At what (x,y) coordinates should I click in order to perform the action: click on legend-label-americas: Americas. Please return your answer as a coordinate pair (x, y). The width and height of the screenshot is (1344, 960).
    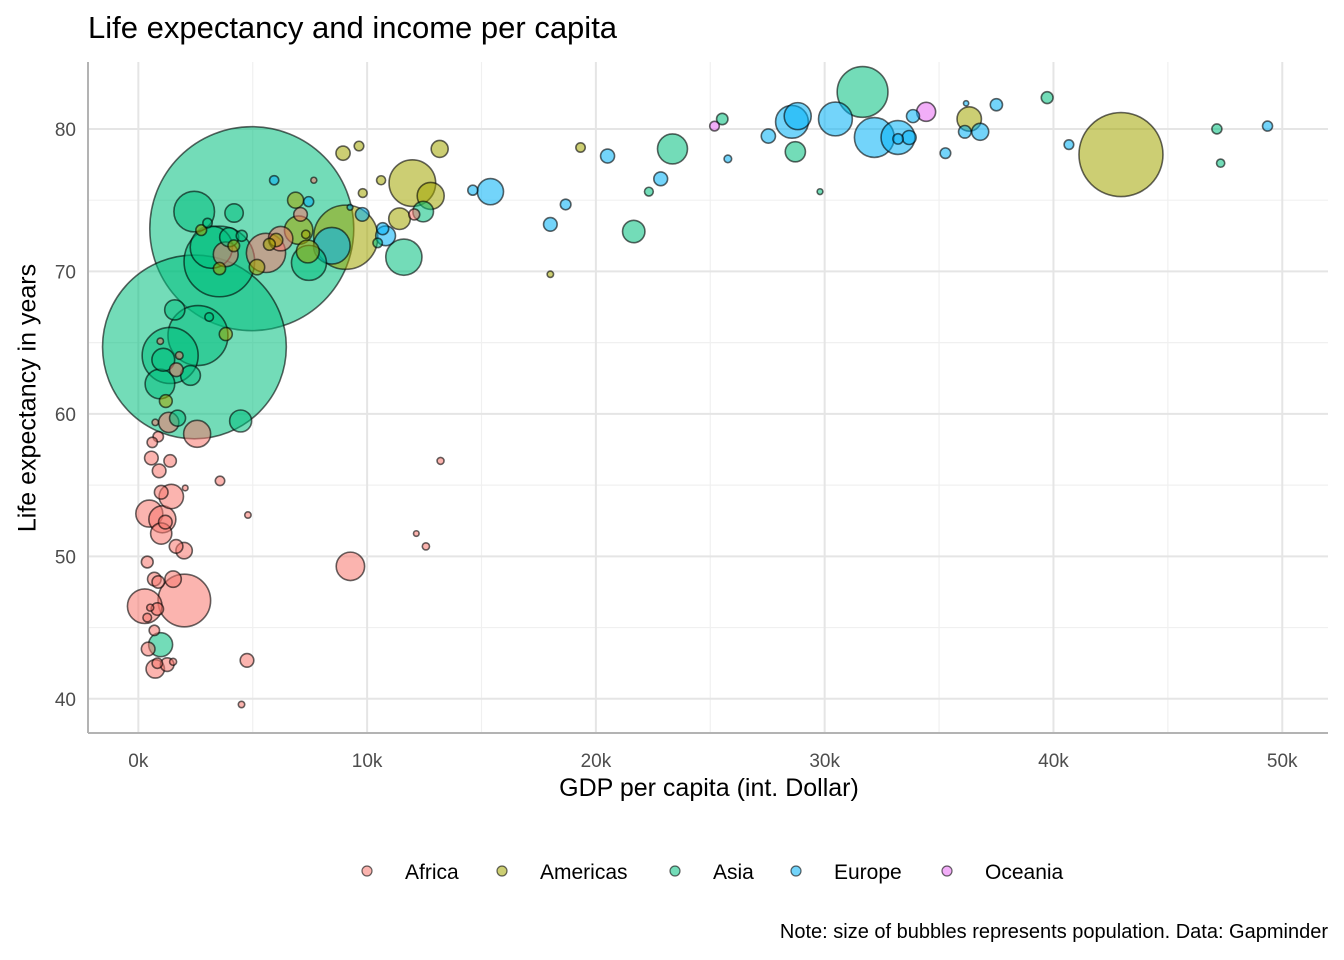
    Looking at the image, I should click on (584, 872).